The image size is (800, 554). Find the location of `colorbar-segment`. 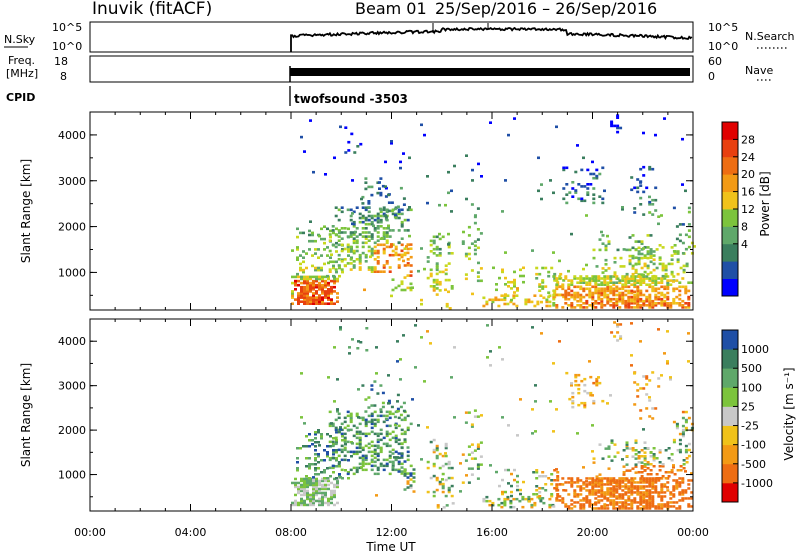

colorbar-segment is located at coordinates (730, 183).